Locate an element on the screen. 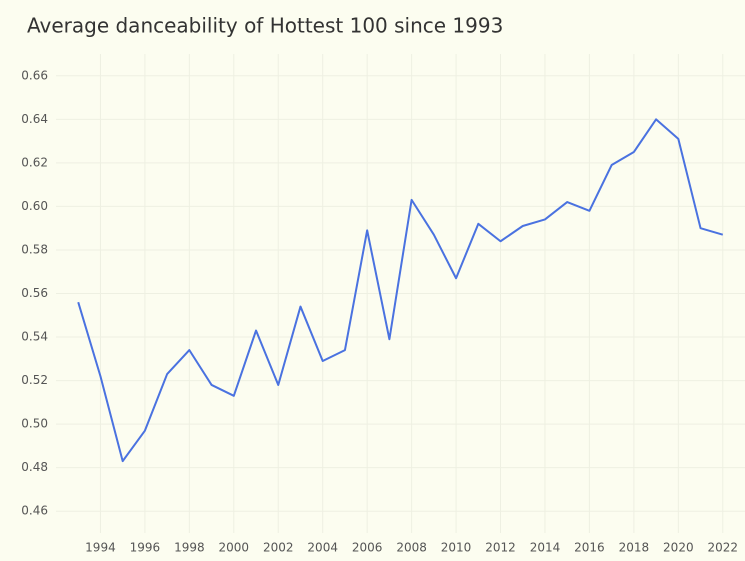 This screenshot has width=745, height=561. x-tick-label: 2004 is located at coordinates (322, 548).